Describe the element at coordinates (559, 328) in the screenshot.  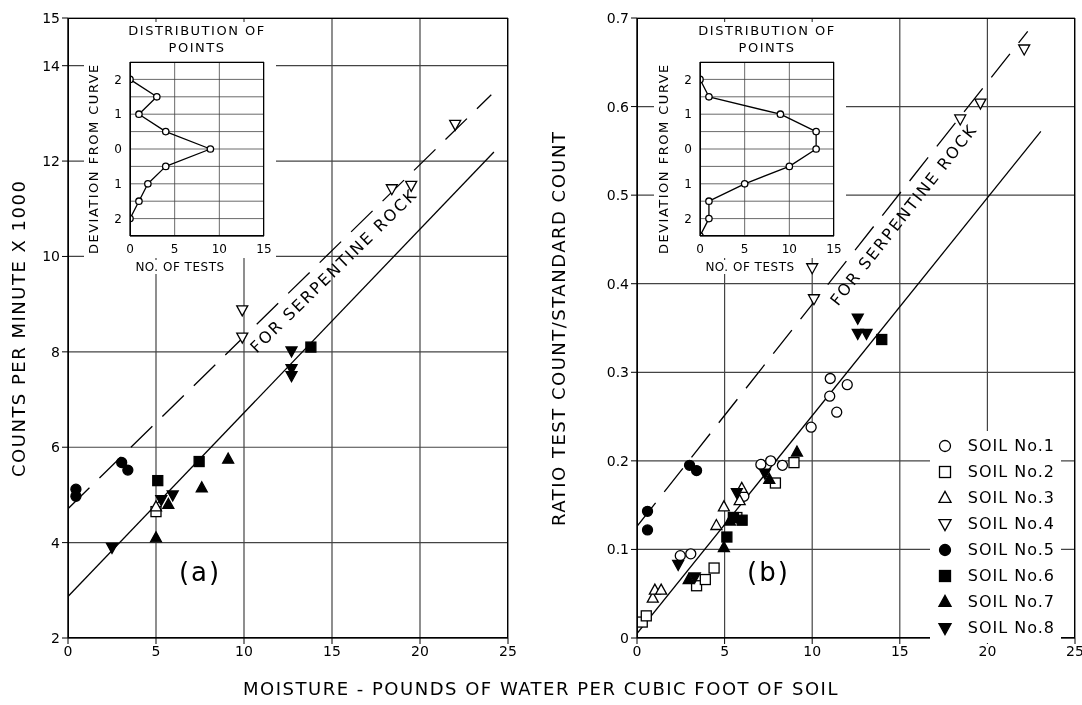
I see `y-axis-title: RATIO TEST COUNT/STANDARD COUNT` at that location.